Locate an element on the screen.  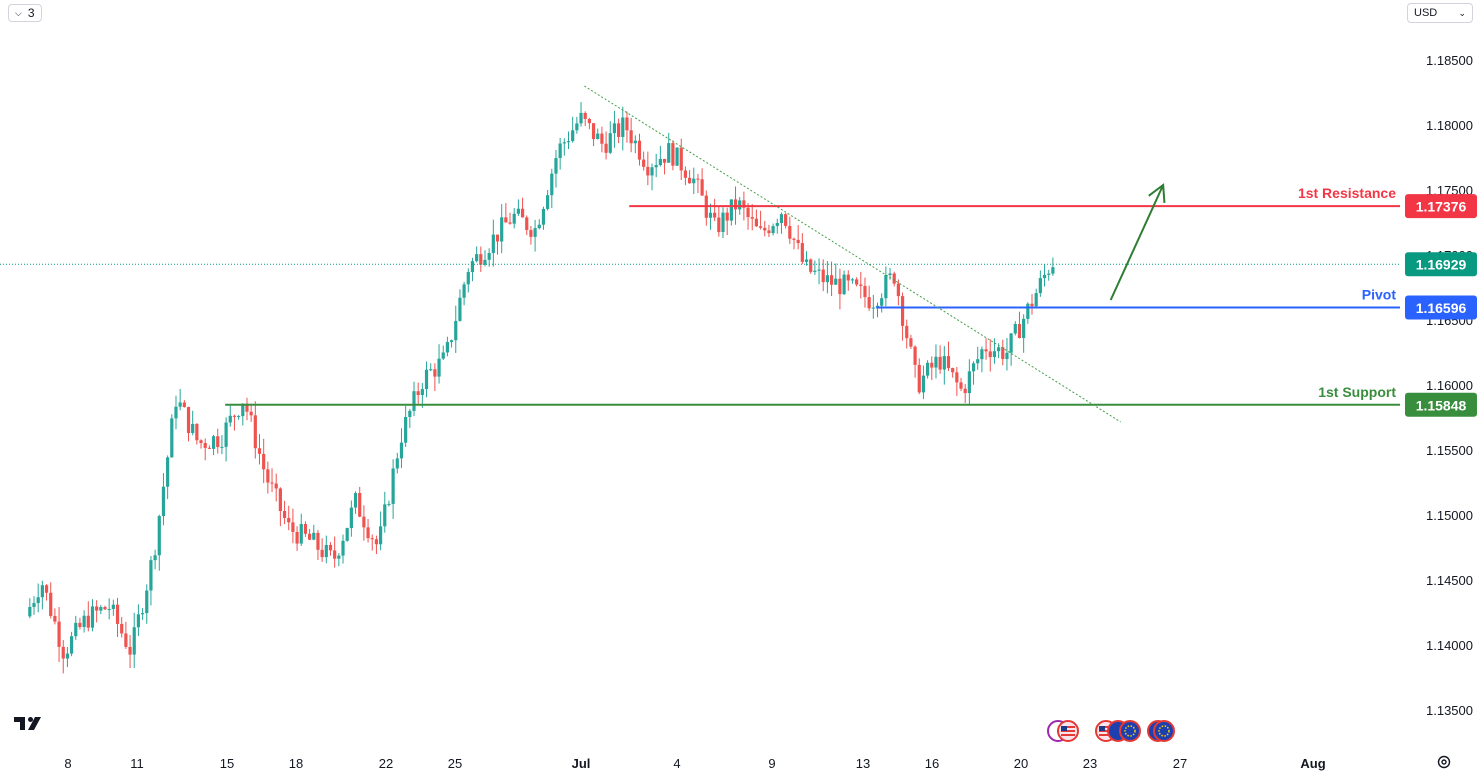
x-tick-label: 11 is located at coordinates (137, 763).